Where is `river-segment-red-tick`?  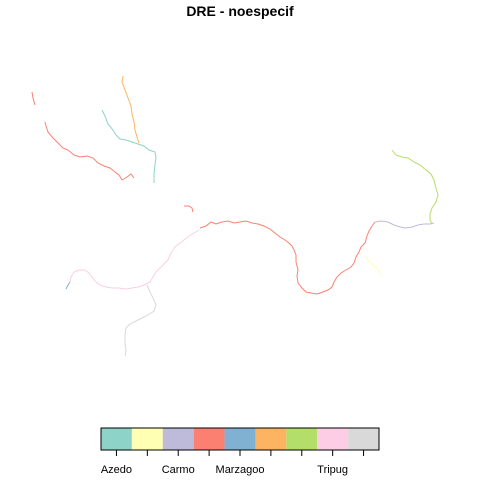
river-segment-red-tick is located at coordinates (189, 209).